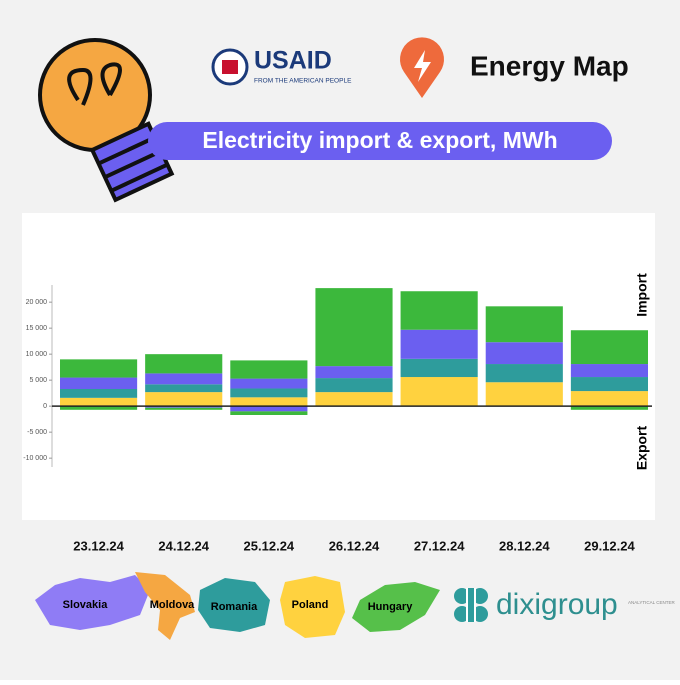  What do you see at coordinates (269, 545) in the screenshot?
I see `x-tick-label: 25.12.24` at bounding box center [269, 545].